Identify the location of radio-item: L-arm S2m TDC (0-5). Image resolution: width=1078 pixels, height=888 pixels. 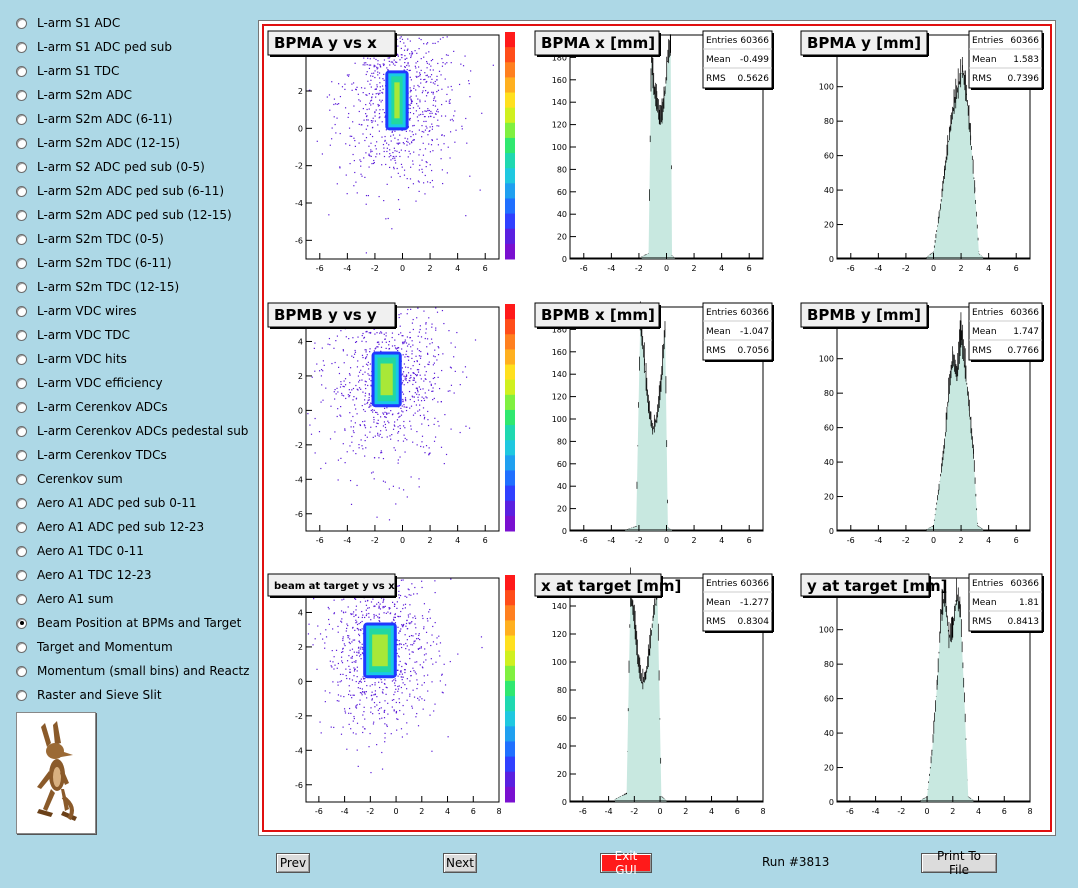
(90, 239).